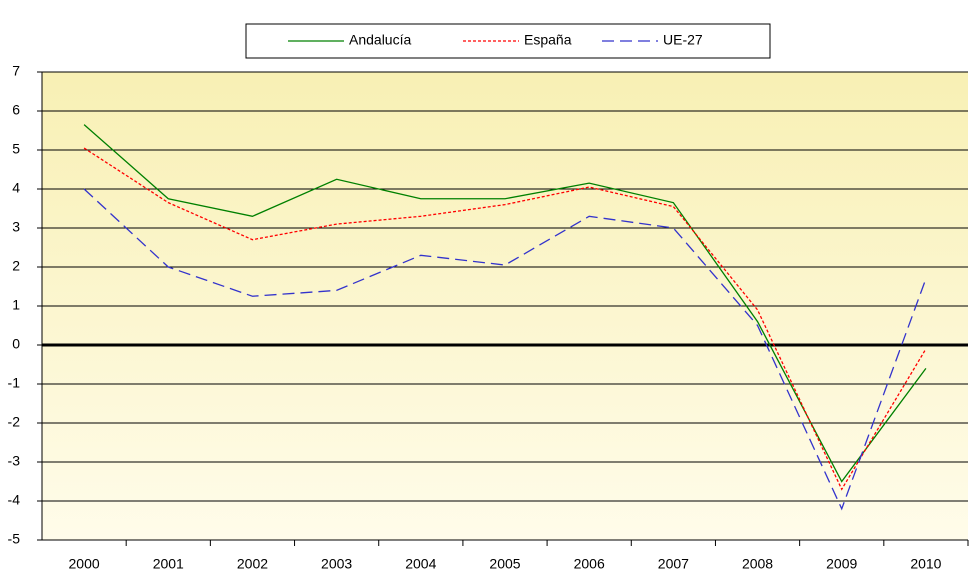 The image size is (973, 576). I want to click on y-tick-label: 1, so click(16, 305).